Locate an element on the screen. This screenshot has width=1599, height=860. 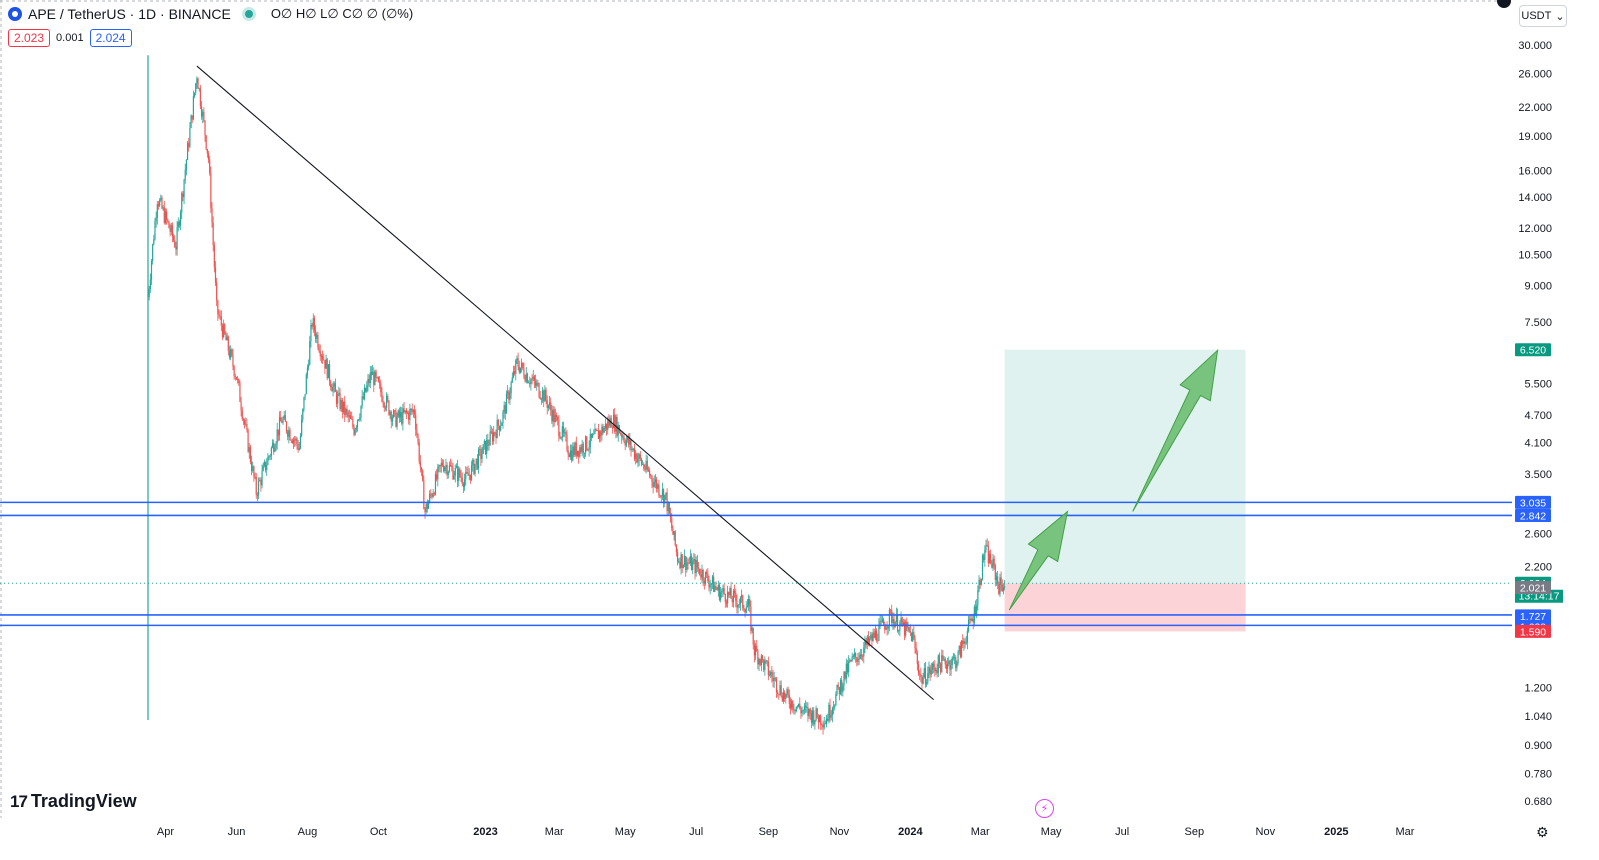
x-tick-label: 2024 is located at coordinates (910, 832).